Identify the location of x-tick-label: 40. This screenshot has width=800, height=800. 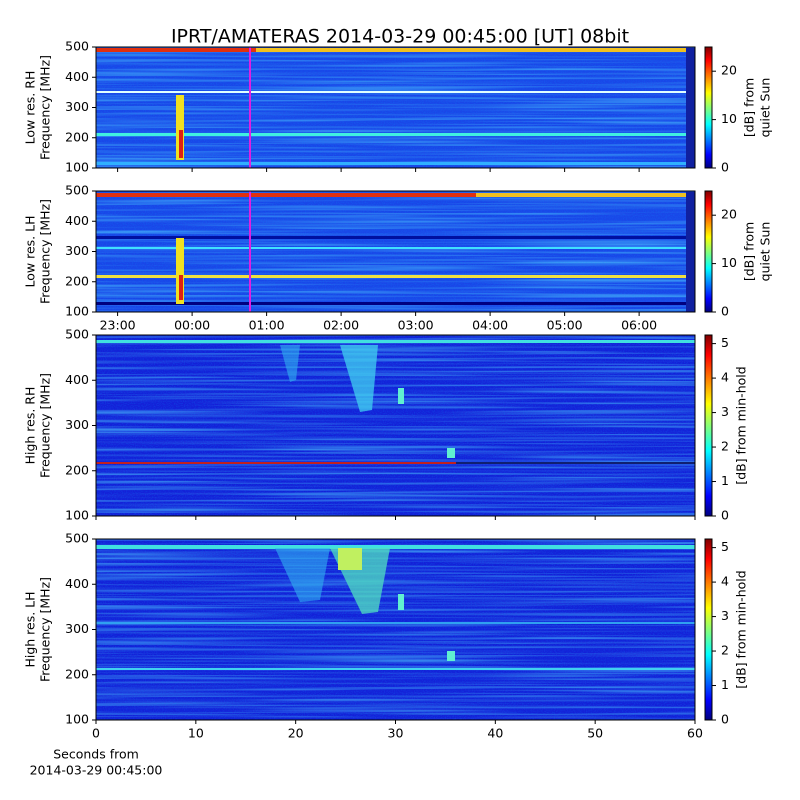
(495, 733).